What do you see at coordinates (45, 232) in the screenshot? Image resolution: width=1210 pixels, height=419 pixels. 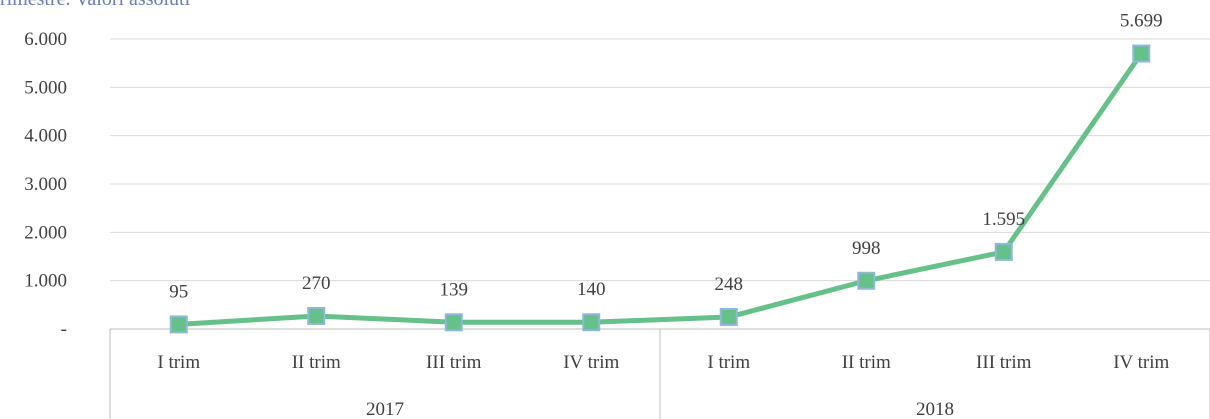 I see `y-tick-label: 2.000` at bounding box center [45, 232].